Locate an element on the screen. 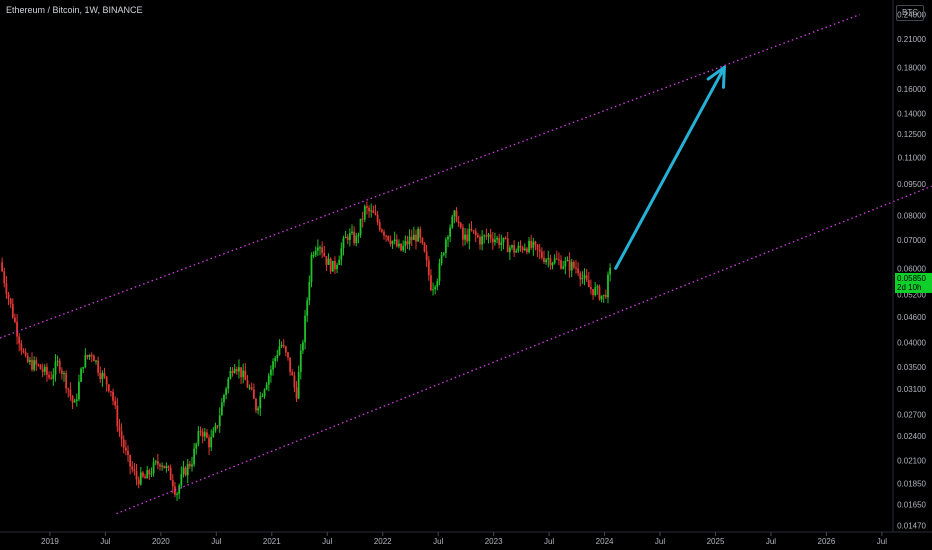 The height and width of the screenshot is (550, 932). price-tick-label: 0.02700 is located at coordinates (911, 414).